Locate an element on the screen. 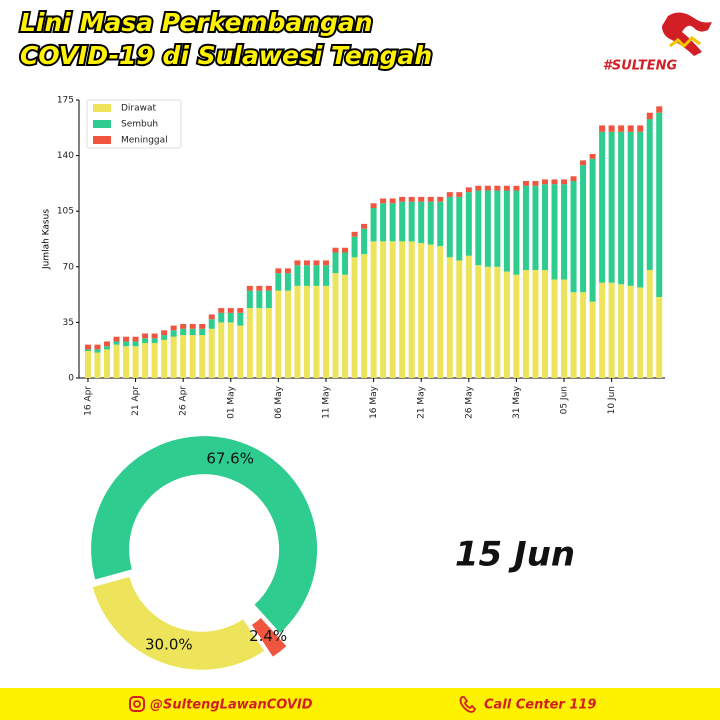 The width and height of the screenshot is (720, 720). y-tick-label: 175 is located at coordinates (65, 101).